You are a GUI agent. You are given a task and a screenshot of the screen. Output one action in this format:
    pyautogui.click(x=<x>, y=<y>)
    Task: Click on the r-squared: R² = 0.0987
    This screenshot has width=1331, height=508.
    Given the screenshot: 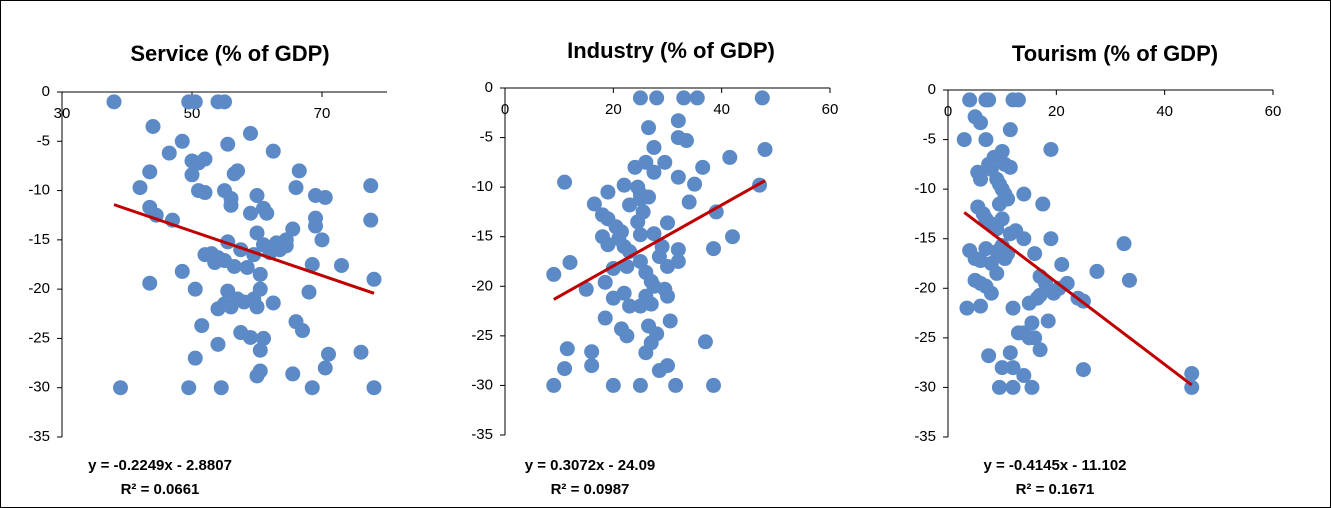 What is the action you would take?
    pyautogui.click(x=590, y=489)
    